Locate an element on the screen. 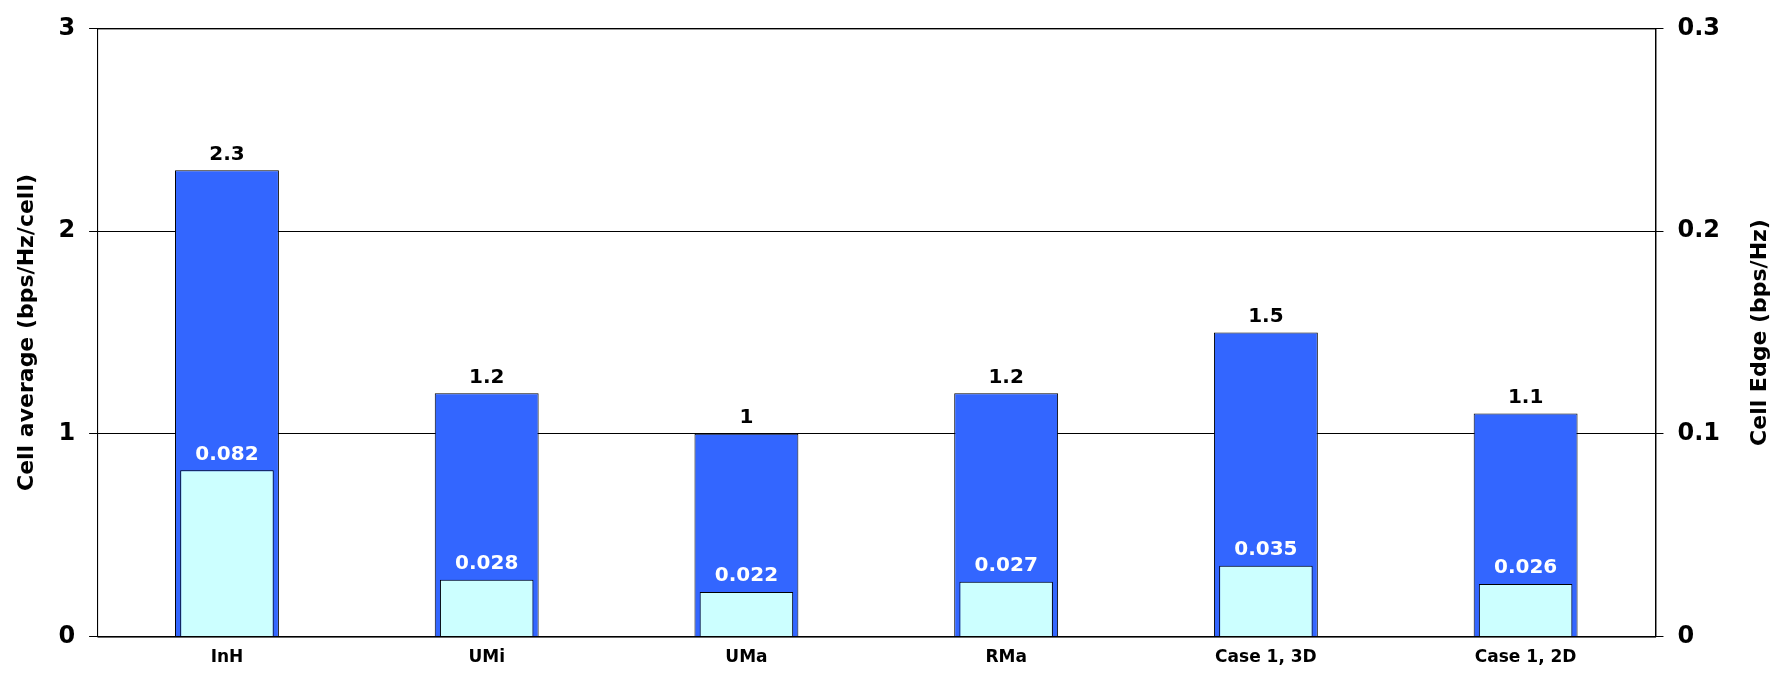  data-label: 1.1 is located at coordinates (1525, 395).